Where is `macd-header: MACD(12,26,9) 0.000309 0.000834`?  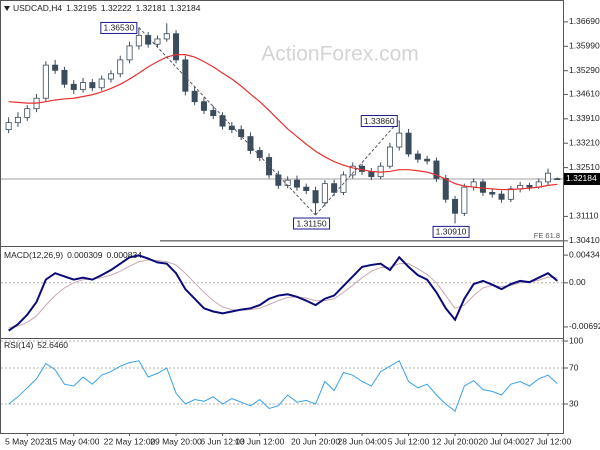
macd-header: MACD(12,26,9) 0.000309 0.000834 is located at coordinates (73, 255).